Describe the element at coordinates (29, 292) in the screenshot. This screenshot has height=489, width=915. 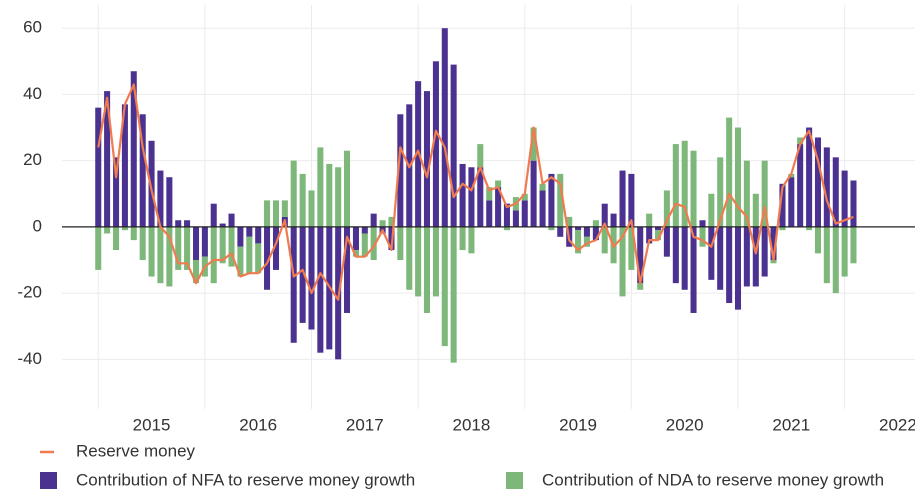
I see `y-tick-label: -20` at that location.